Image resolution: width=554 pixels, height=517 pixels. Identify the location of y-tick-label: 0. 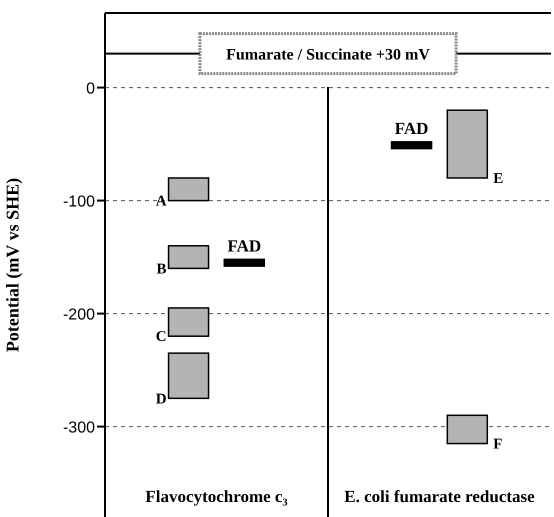
(91, 89).